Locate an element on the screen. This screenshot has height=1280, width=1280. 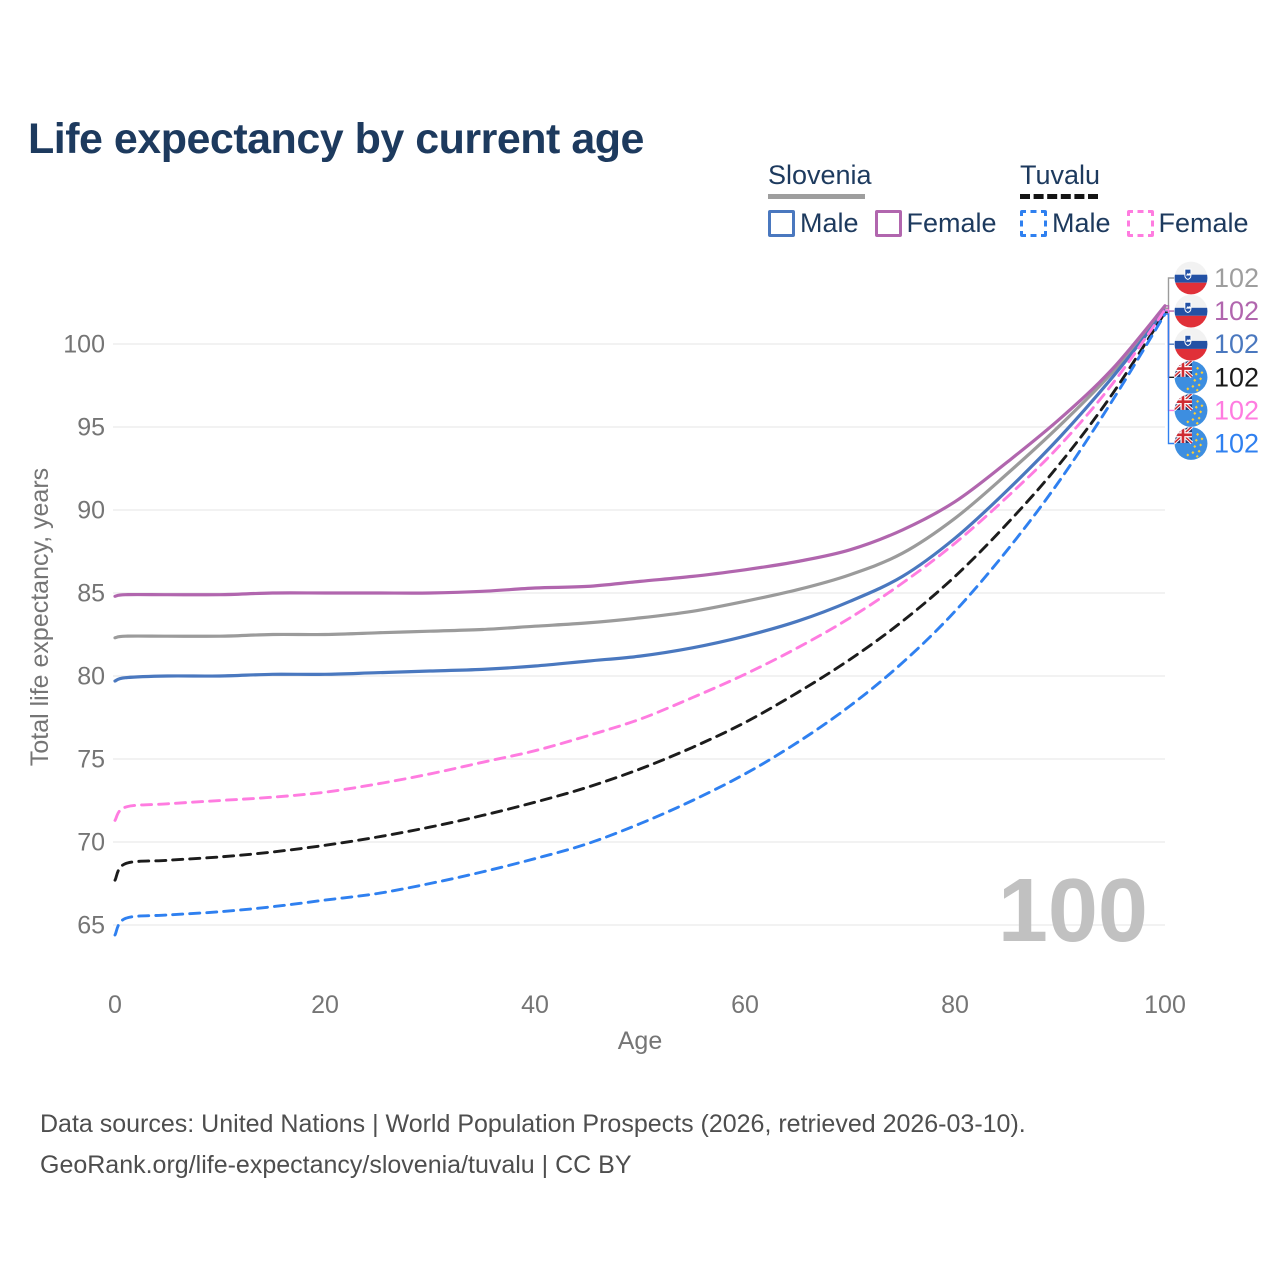
x-tick-label: 0 is located at coordinates (115, 1005).